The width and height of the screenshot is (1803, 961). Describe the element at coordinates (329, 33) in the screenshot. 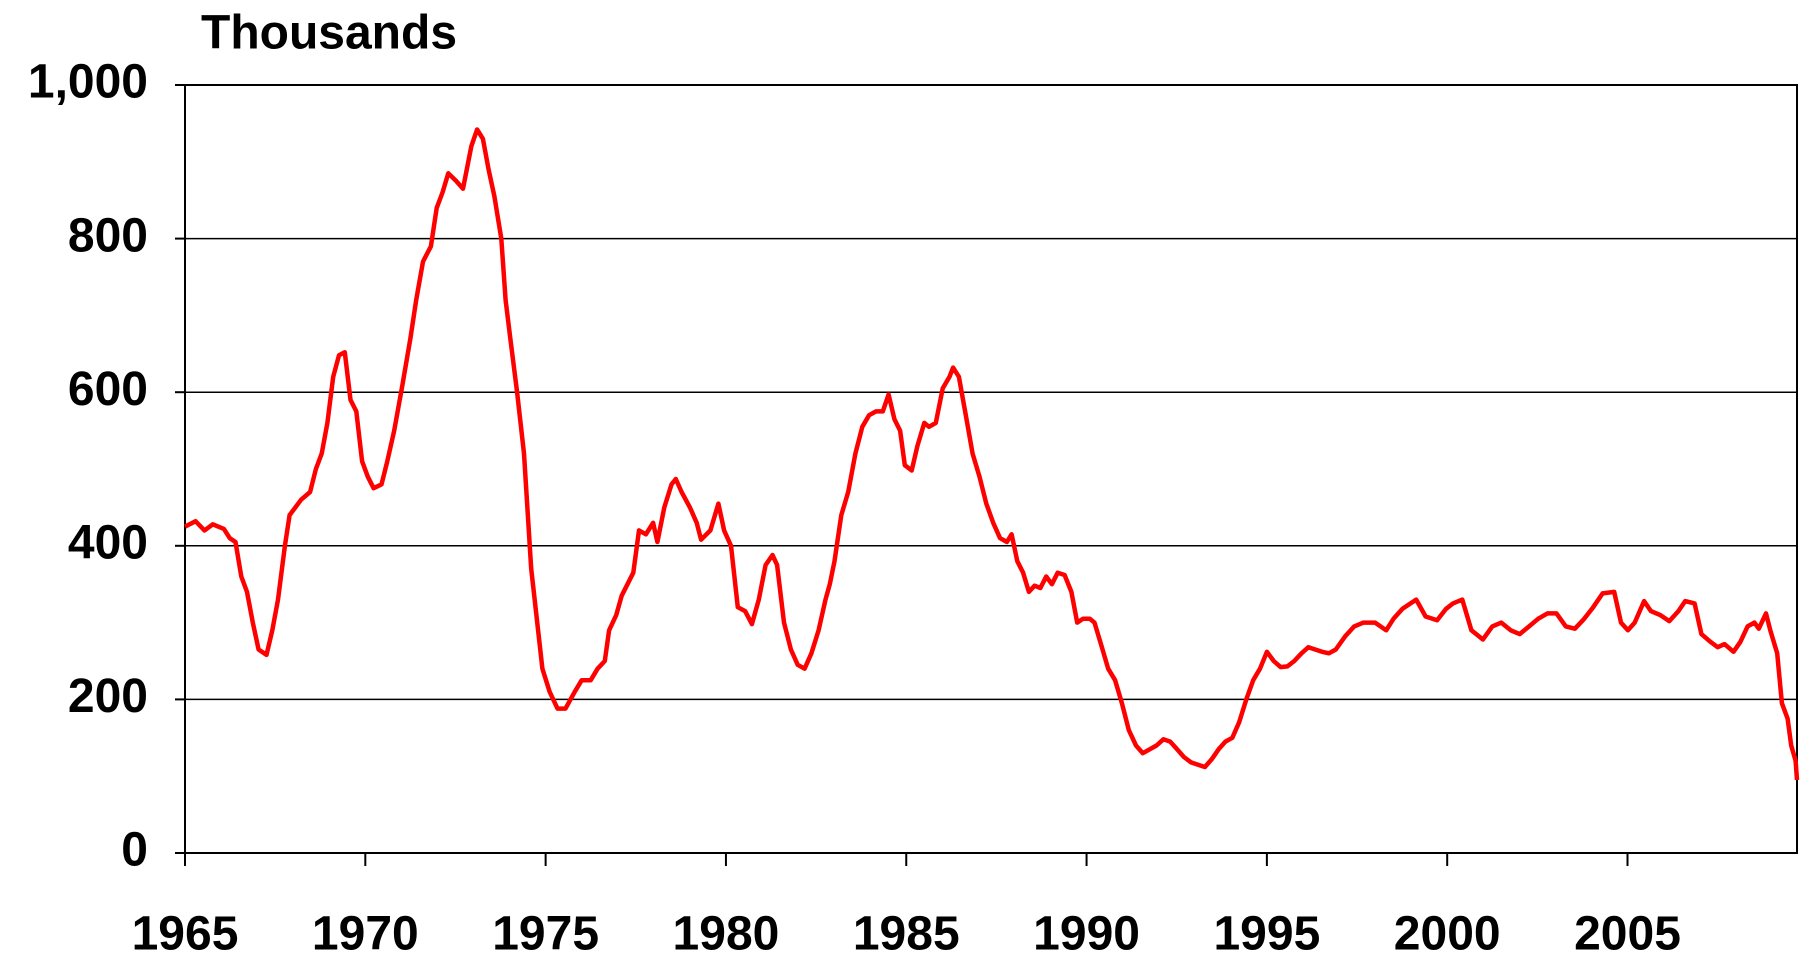

I see `axis-label: Thousands` at that location.